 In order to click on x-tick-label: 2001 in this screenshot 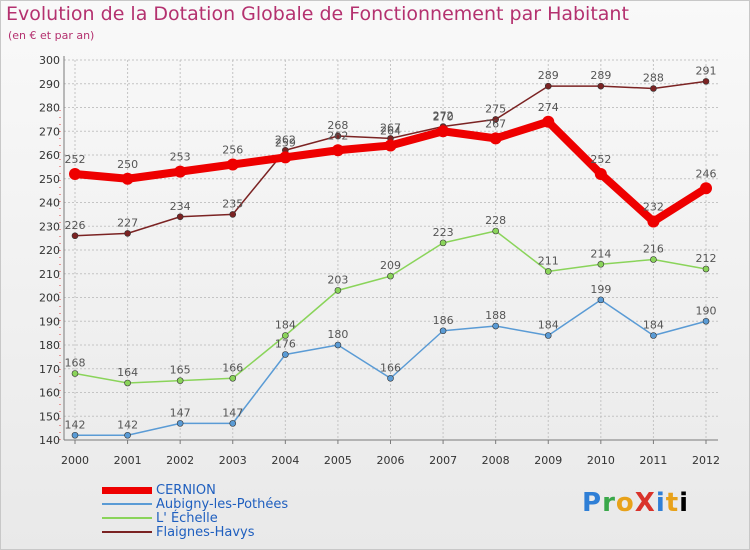, I will do `click(128, 460)`.